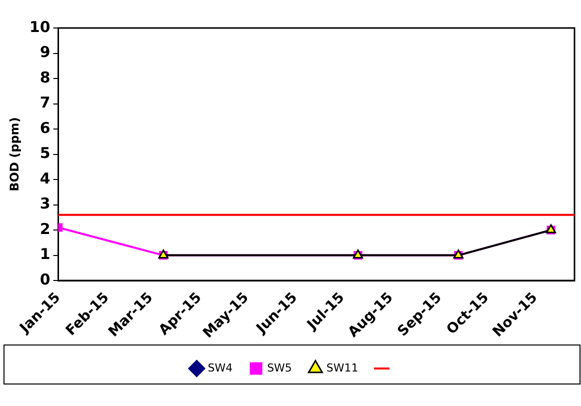 This screenshot has width=581, height=406. What do you see at coordinates (45, 77) in the screenshot?
I see `y-tick-label: 8` at bounding box center [45, 77].